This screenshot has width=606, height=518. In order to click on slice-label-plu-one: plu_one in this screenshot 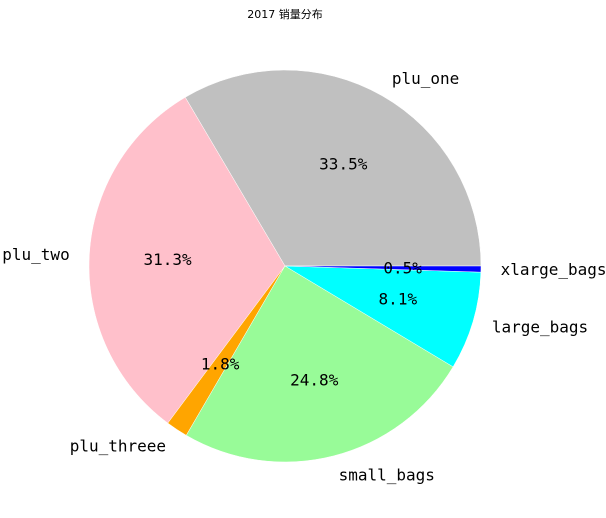, I will do `click(425, 78)`.